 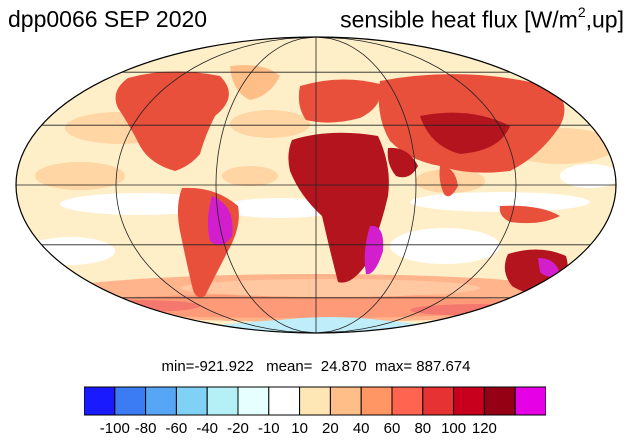 What do you see at coordinates (176, 428) in the screenshot?
I see `colorbar-tick-label: -60` at bounding box center [176, 428].